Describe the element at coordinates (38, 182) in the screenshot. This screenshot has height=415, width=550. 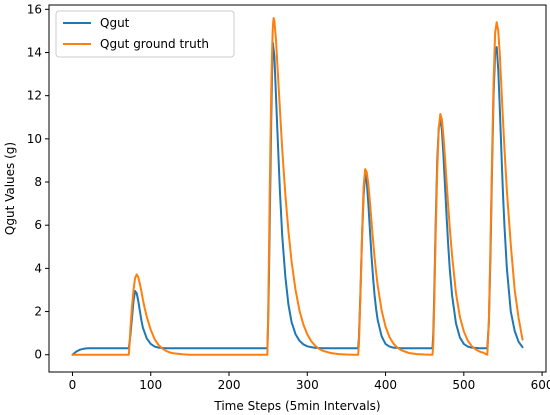
I see `y-tick-label: 8` at that location.